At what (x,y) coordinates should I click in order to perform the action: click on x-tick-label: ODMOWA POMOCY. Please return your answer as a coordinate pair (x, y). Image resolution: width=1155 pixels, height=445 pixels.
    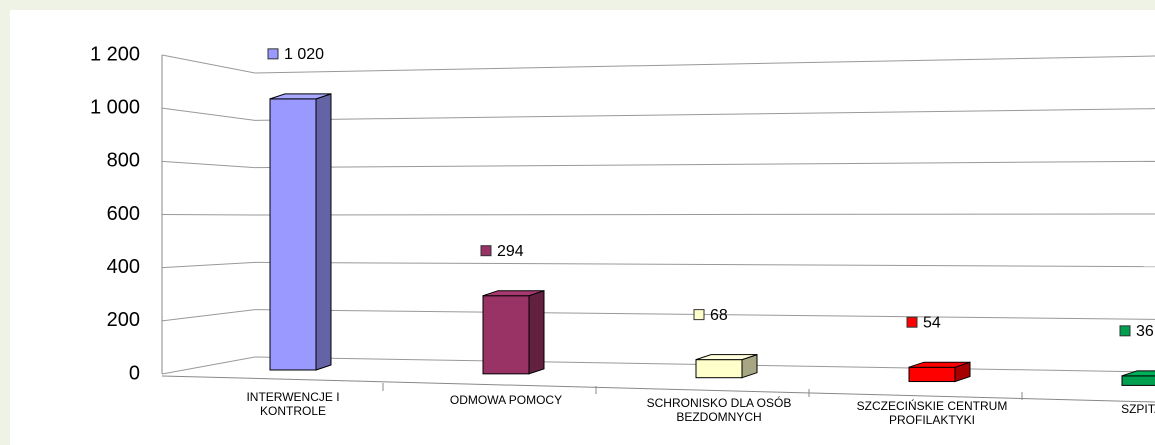
    Looking at the image, I should click on (506, 400).